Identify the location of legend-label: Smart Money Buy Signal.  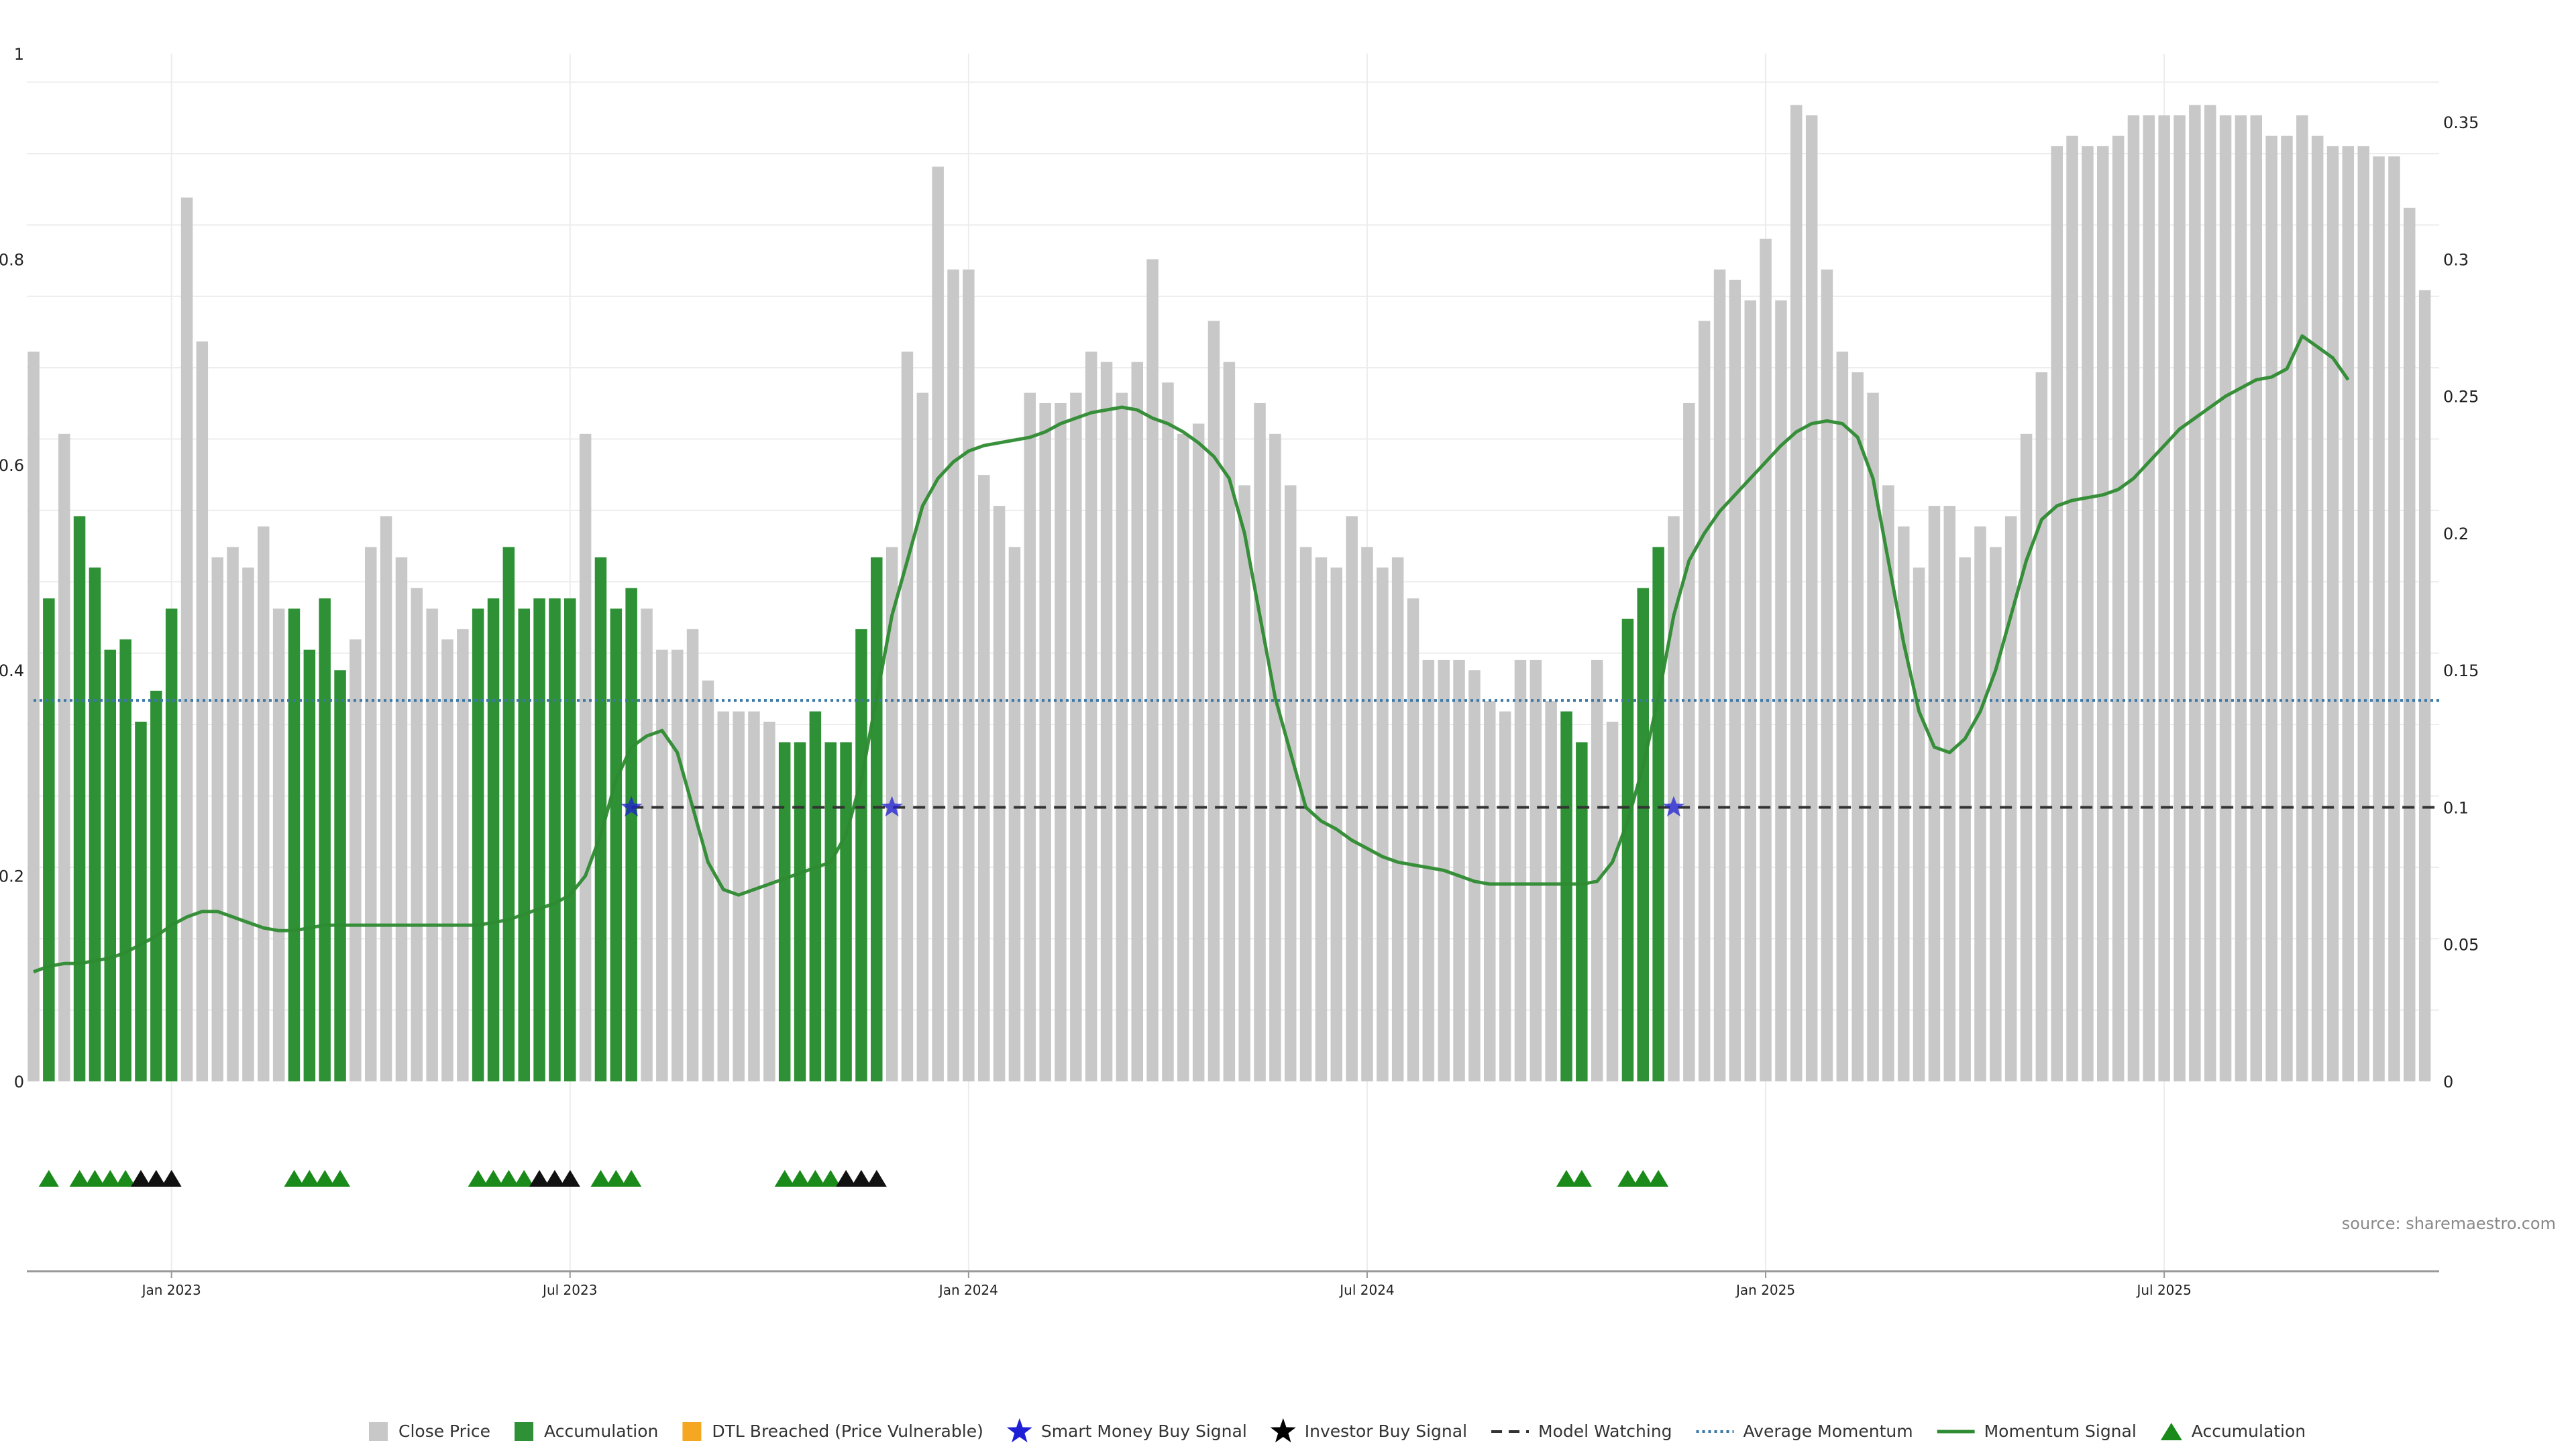
(1144, 1431).